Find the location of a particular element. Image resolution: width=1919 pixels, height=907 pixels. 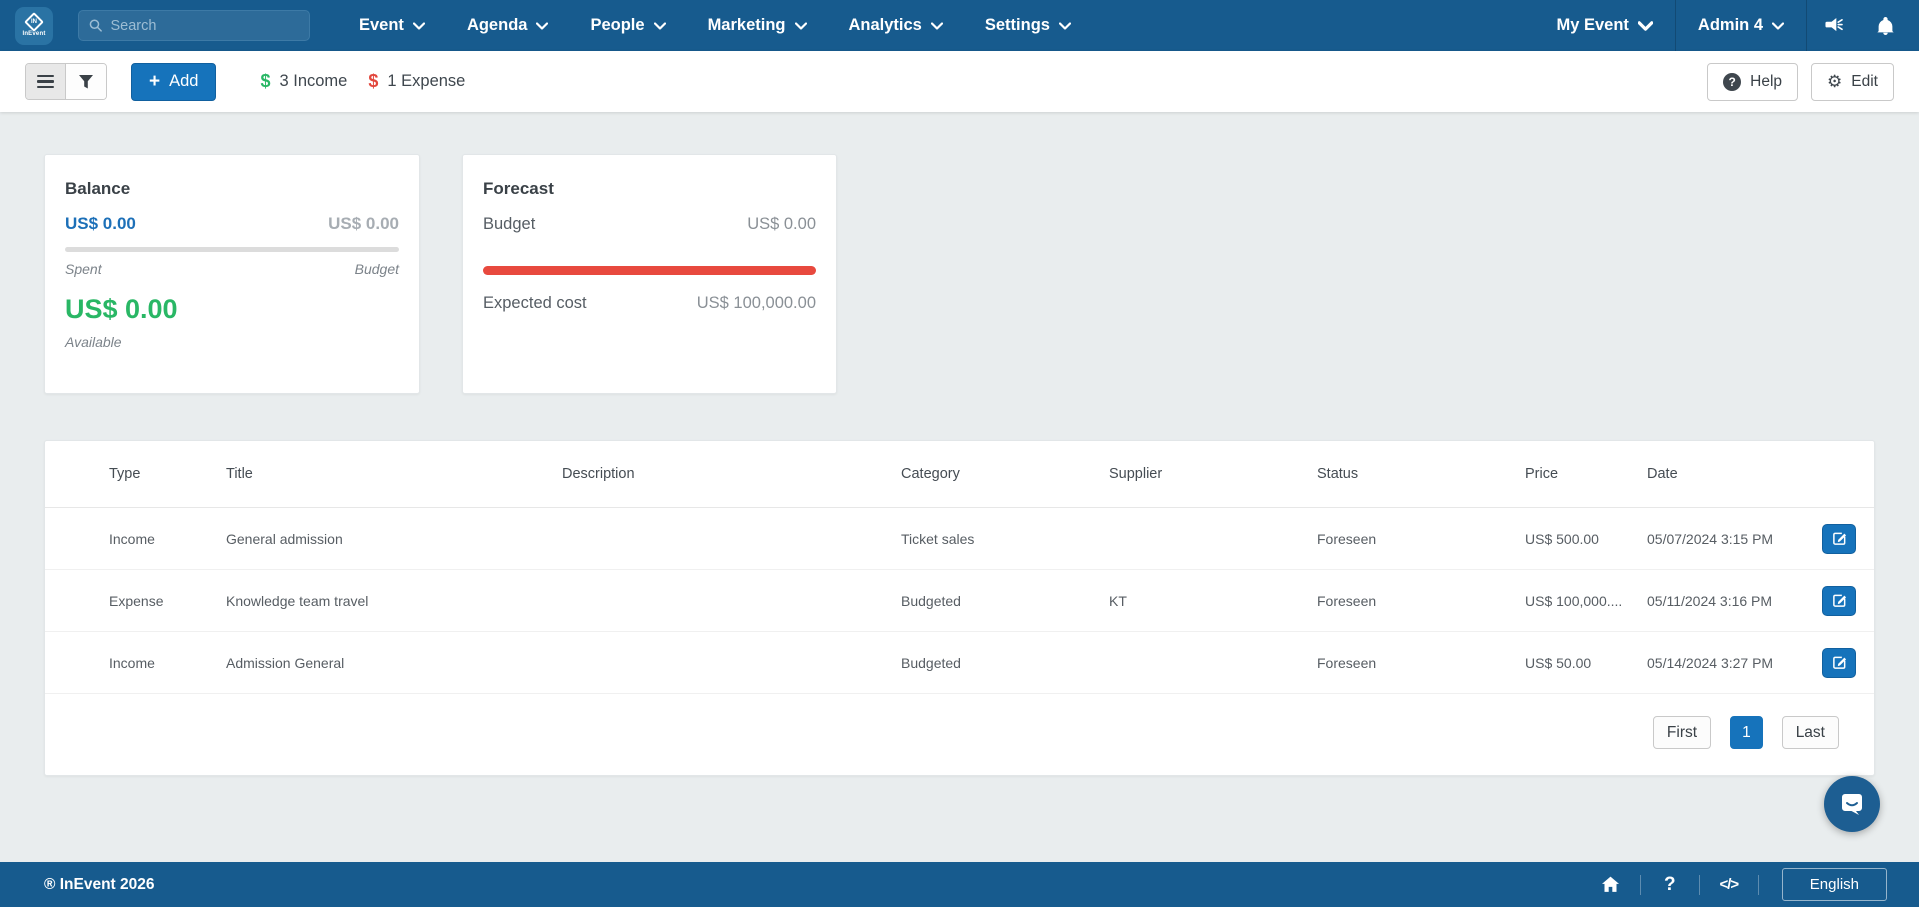

nav-item-event: Event is located at coordinates (392, 25).